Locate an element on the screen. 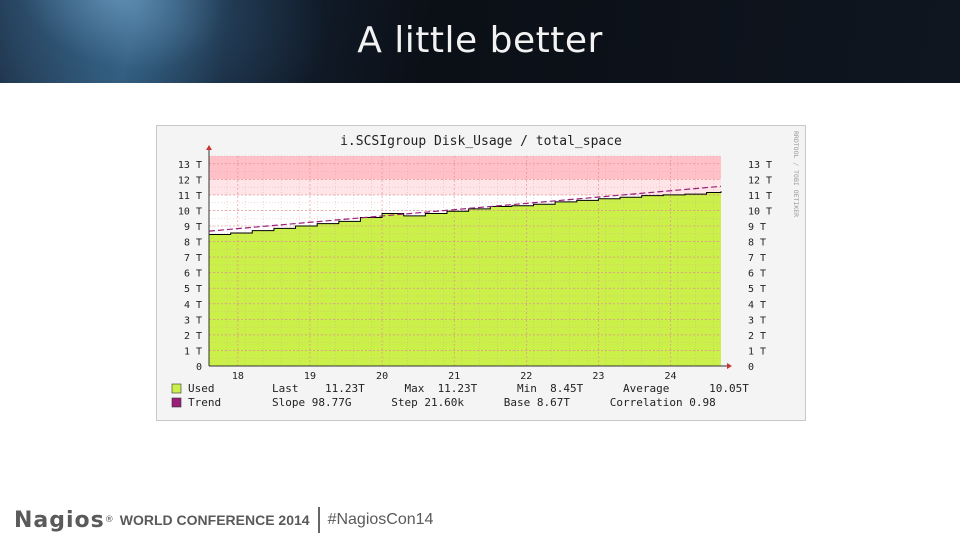 Image resolution: width=960 pixels, height=540 pixels. y-tick-label-left: 10 T is located at coordinates (190, 211).